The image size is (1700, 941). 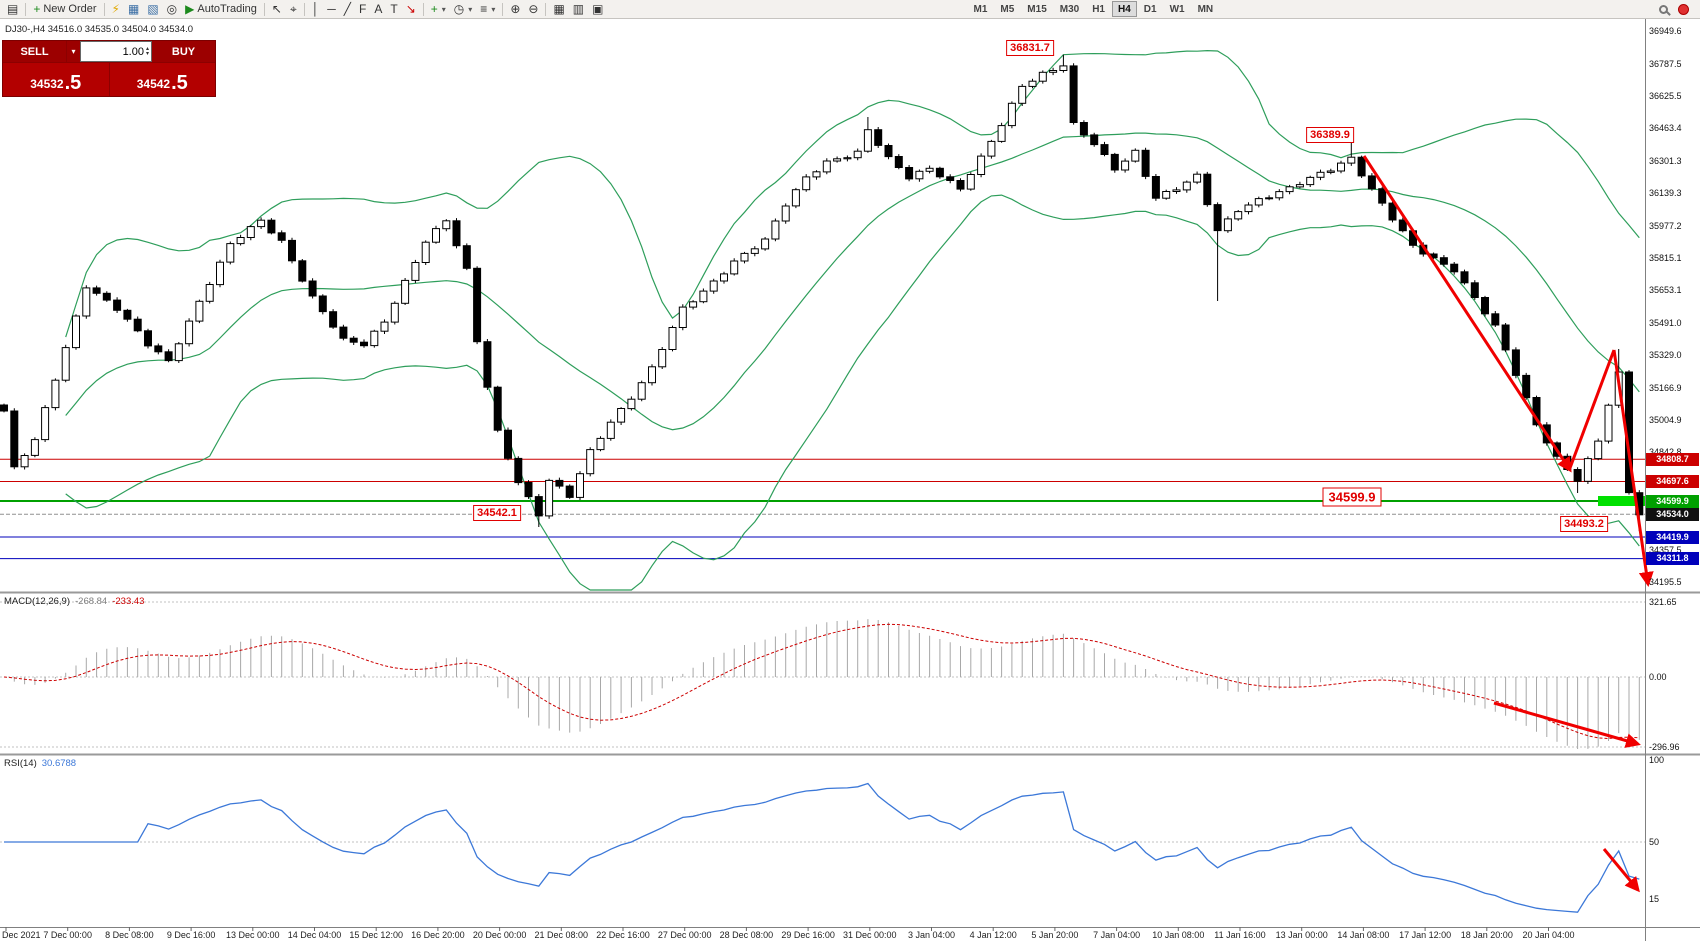 I want to click on volume-dropdown: ▾, so click(x=73, y=51).